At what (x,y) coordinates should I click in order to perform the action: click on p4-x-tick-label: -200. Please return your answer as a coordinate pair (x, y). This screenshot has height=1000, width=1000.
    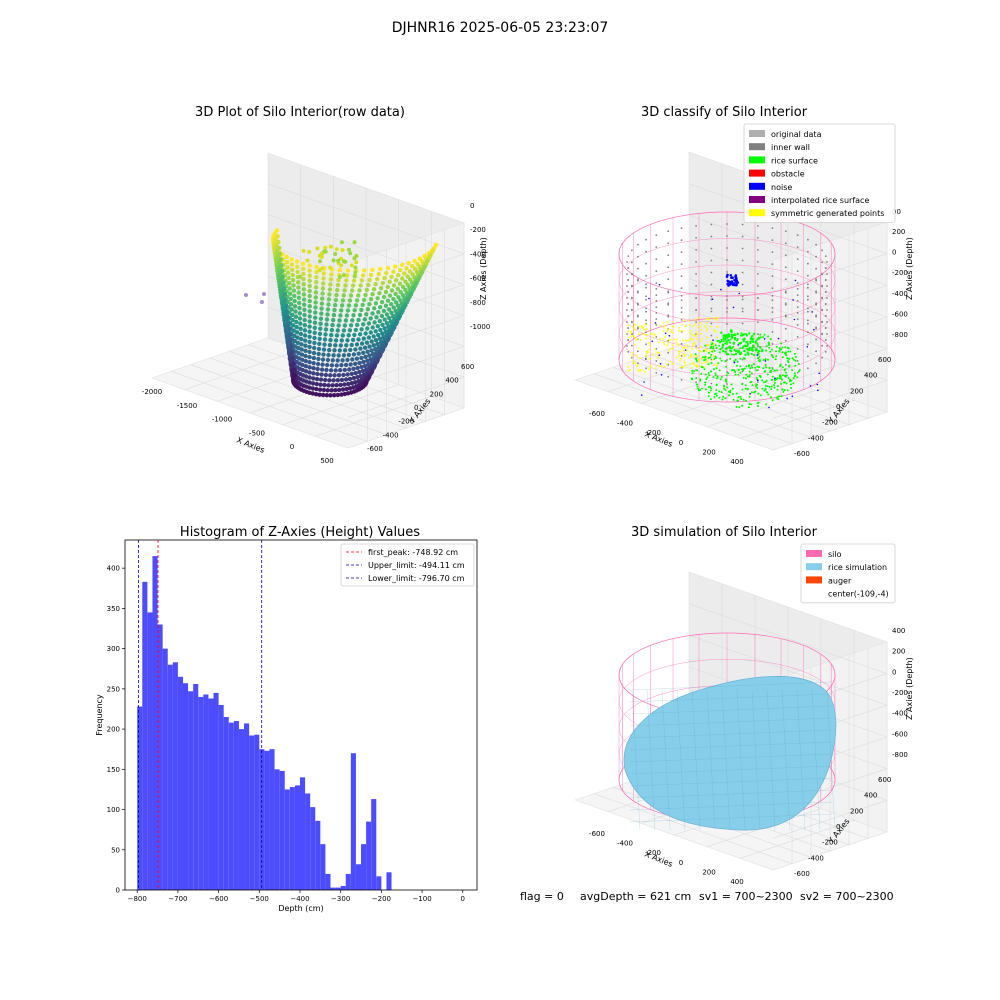
    Looking at the image, I should click on (653, 853).